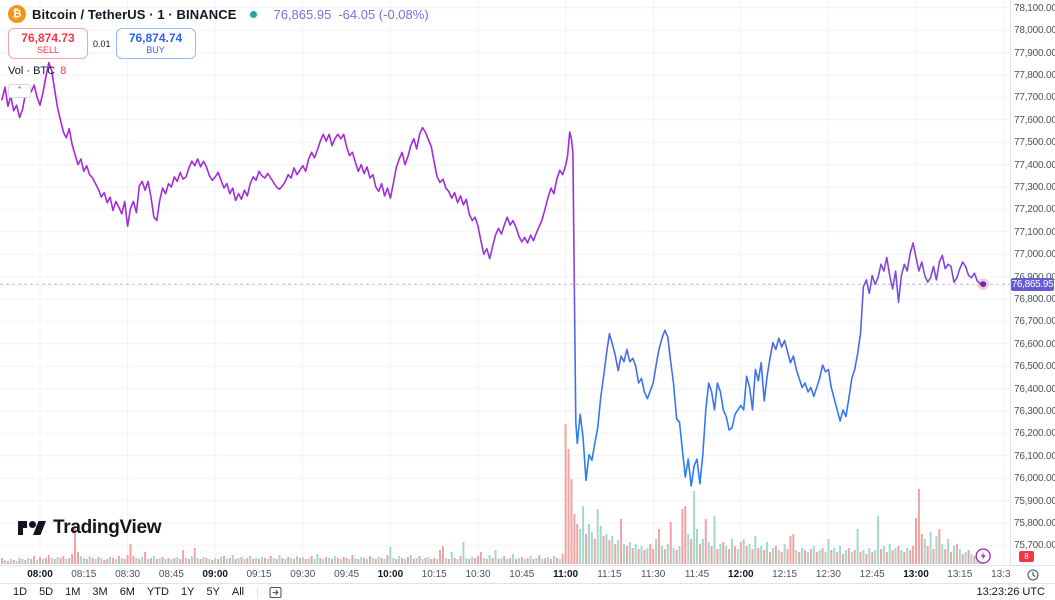 Image resolution: width=1055 pixels, height=600 pixels. Describe the element at coordinates (46, 592) in the screenshot. I see `range-button-5d: 5D` at that location.